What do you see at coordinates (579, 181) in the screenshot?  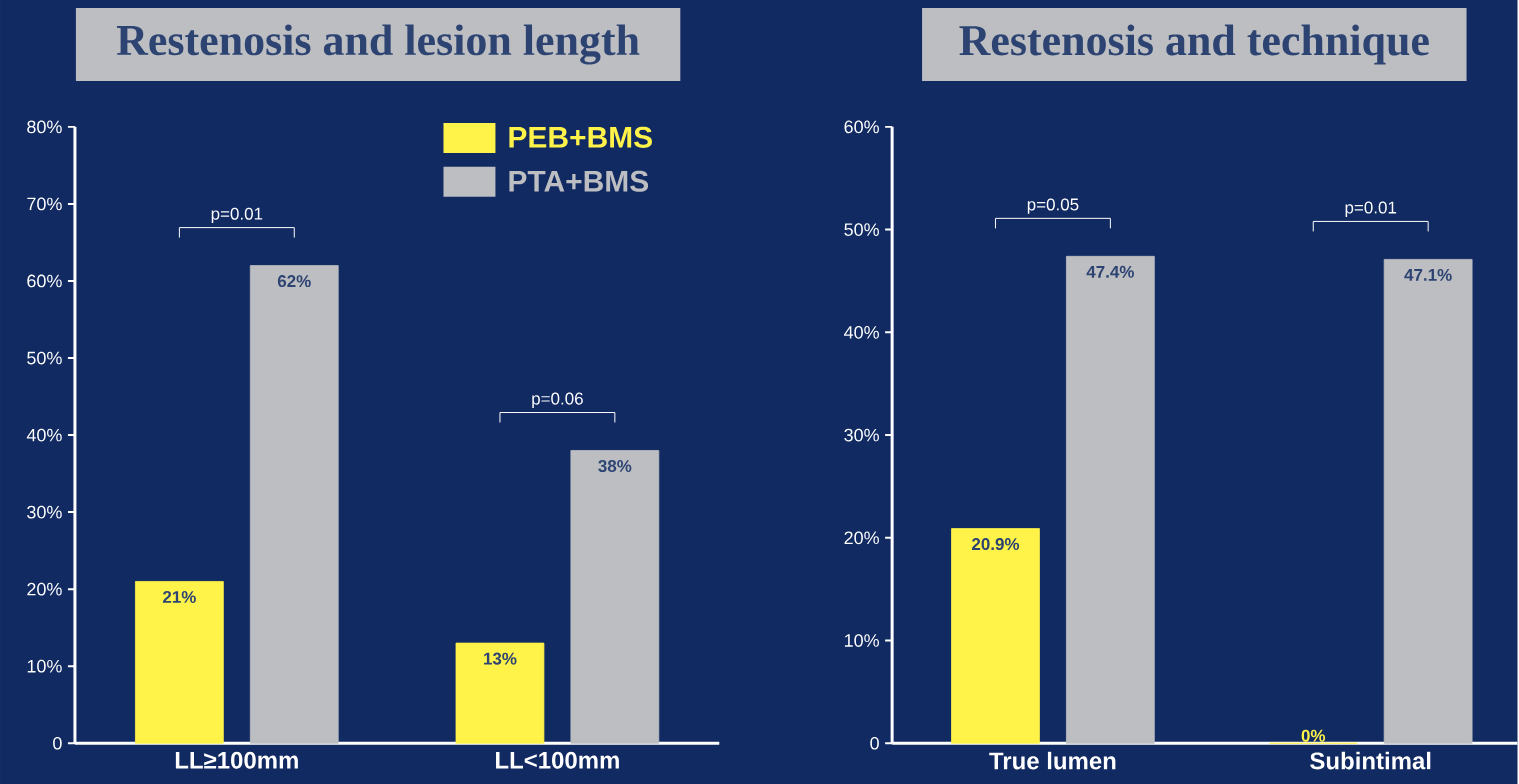 I see `legend-label: PTA+BMS` at bounding box center [579, 181].